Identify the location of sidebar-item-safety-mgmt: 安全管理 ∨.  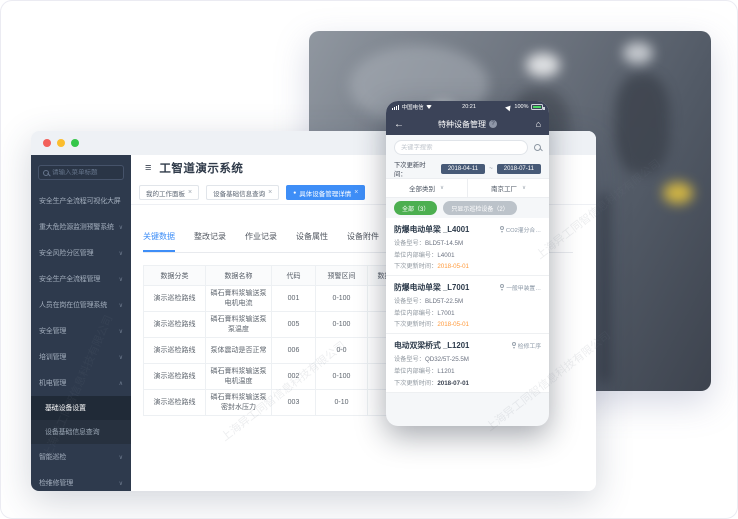
(81, 331).